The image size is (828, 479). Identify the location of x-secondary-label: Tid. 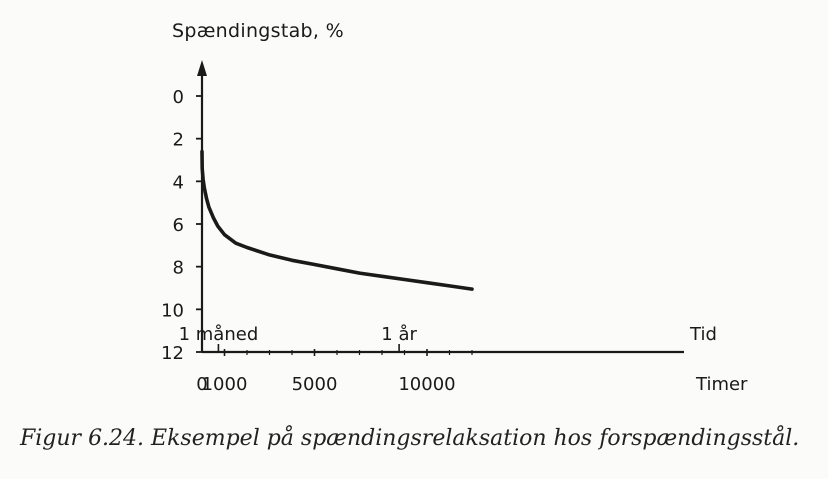
(703, 334).